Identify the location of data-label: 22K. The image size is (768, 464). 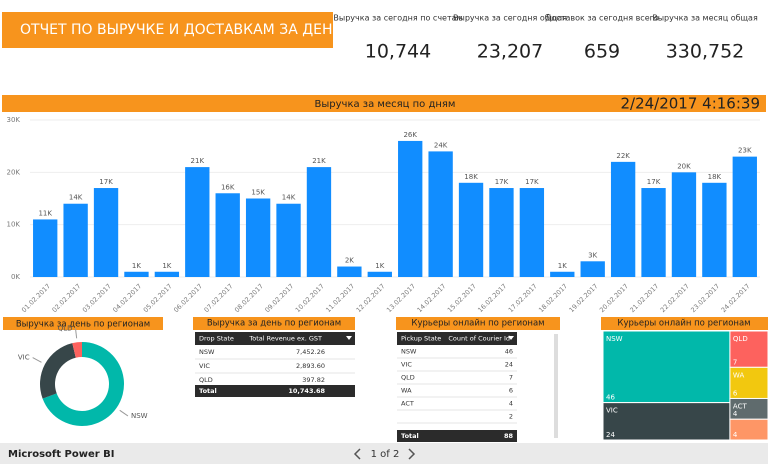
(623, 156).